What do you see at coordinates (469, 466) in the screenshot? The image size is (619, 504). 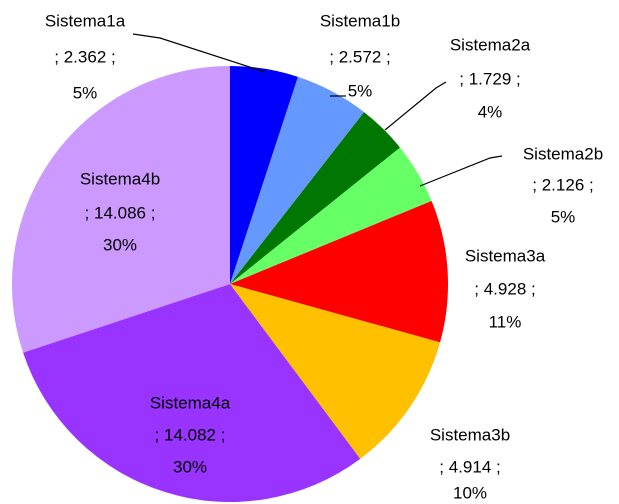 I see `data-label-value: ; 4.914 ;` at bounding box center [469, 466].